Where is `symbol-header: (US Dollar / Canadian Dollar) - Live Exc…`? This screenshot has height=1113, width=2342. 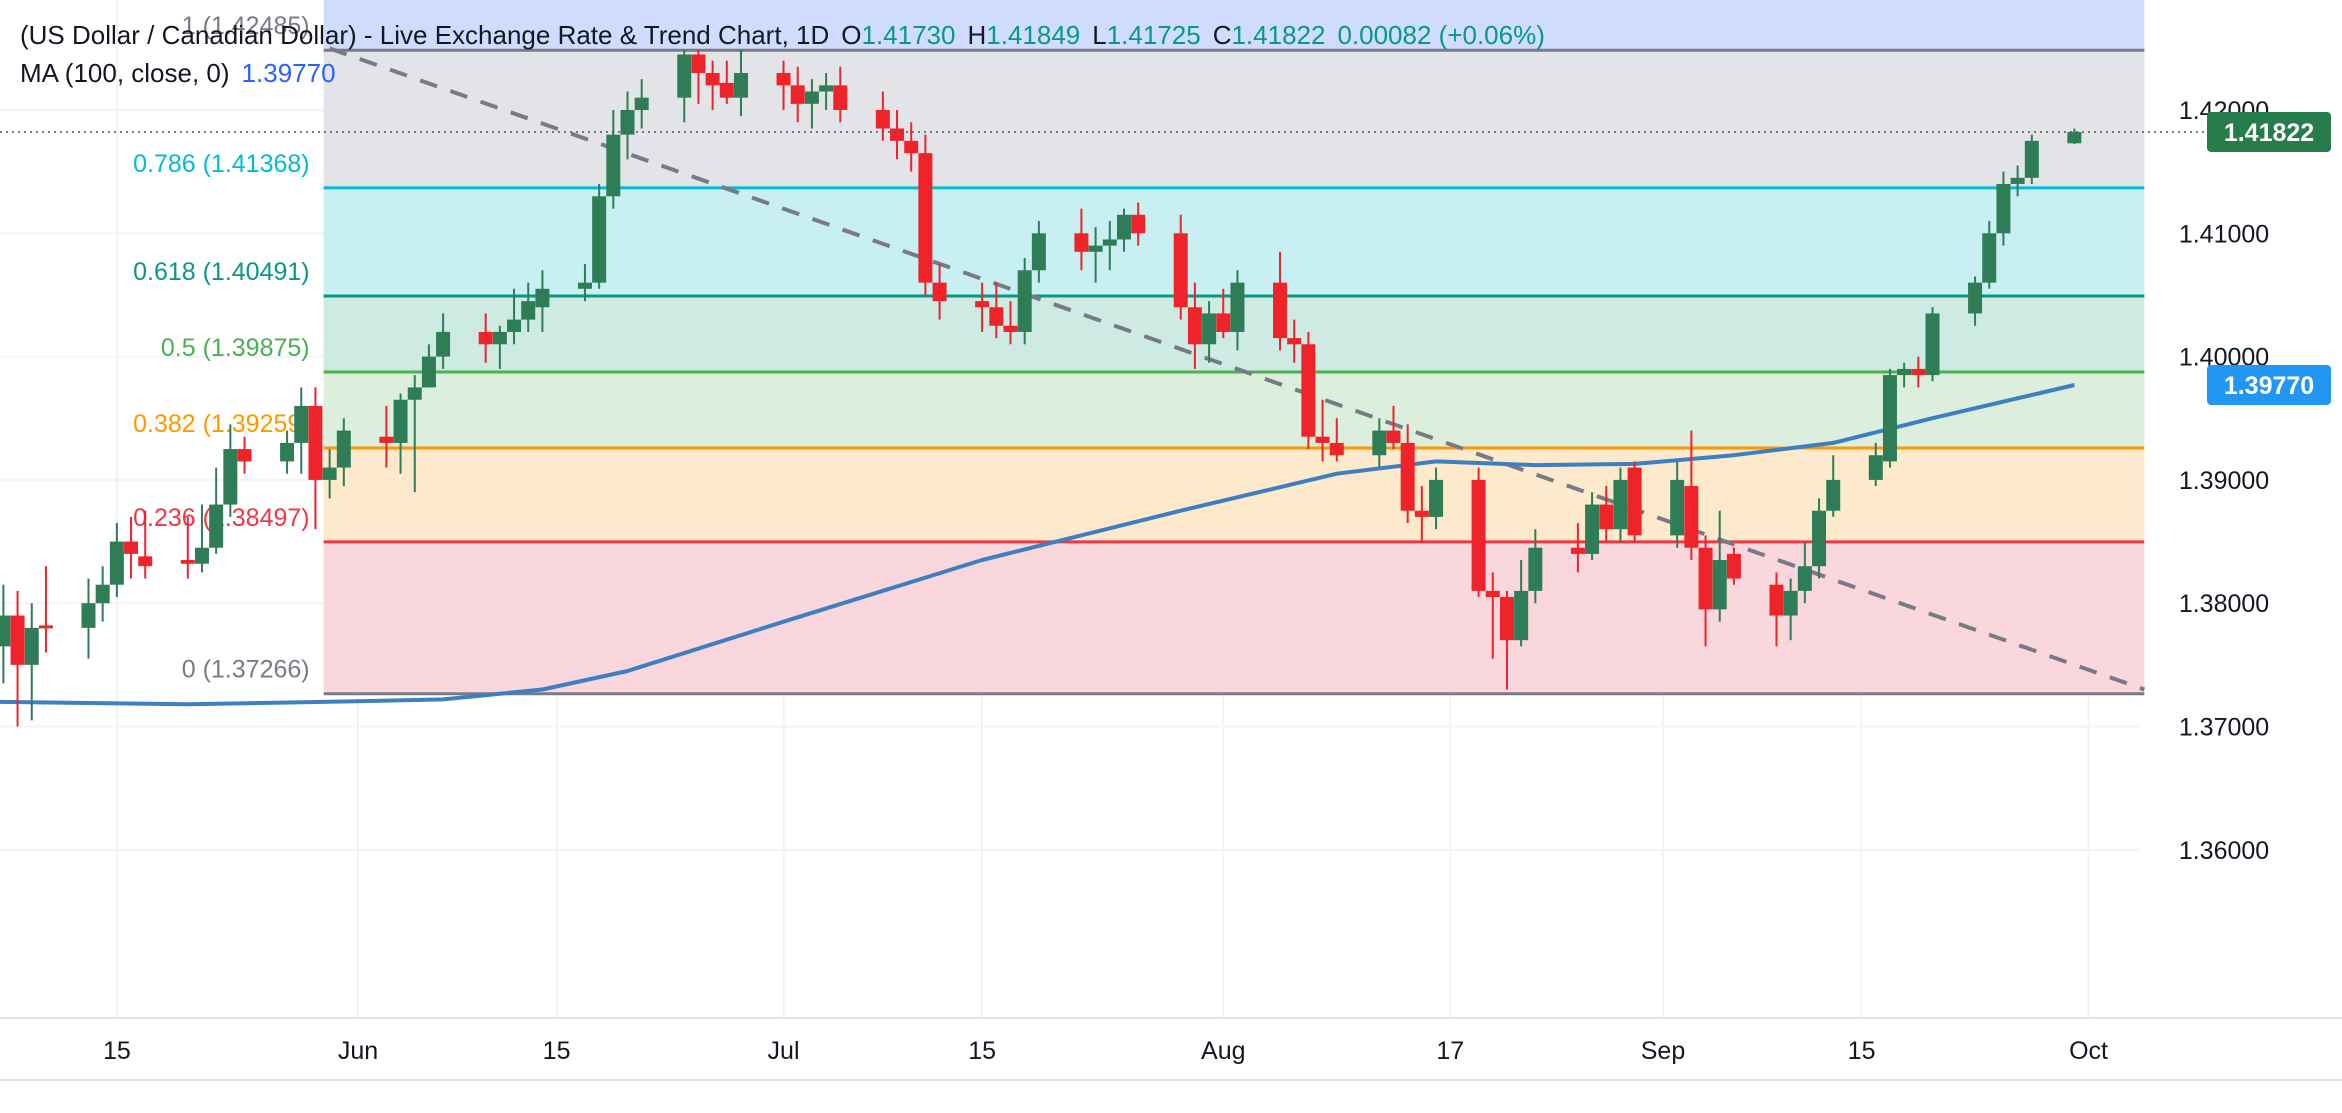
symbol-header: (US Dollar / Canadian Dollar) - Live Exc… is located at coordinates (788, 35).